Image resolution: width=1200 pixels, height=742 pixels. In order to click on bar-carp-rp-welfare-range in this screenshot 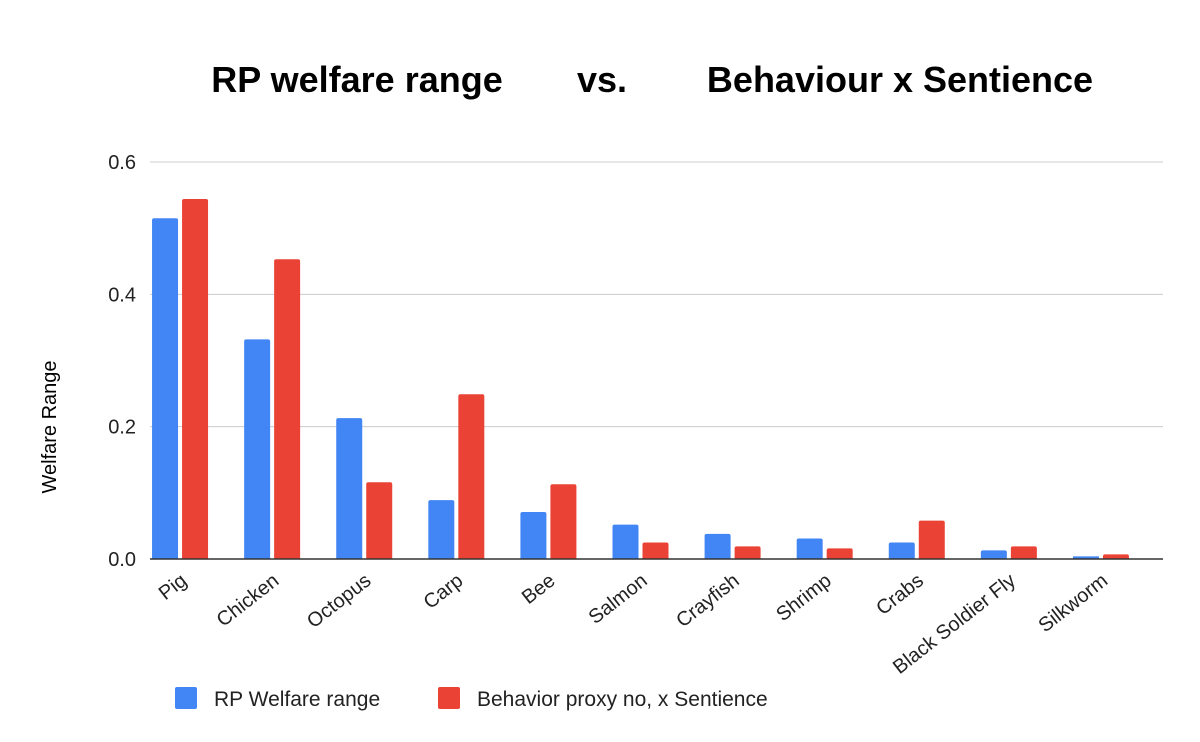, I will do `click(441, 529)`.